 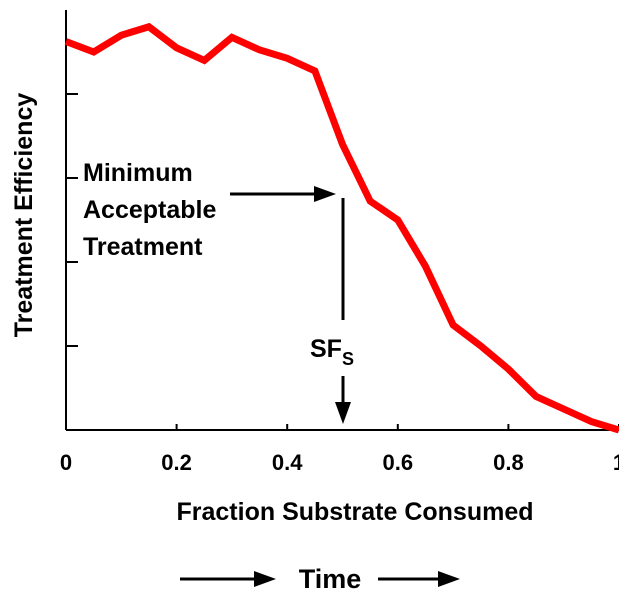 What do you see at coordinates (332, 311) in the screenshot?
I see `sf-marker: SFS` at bounding box center [332, 311].